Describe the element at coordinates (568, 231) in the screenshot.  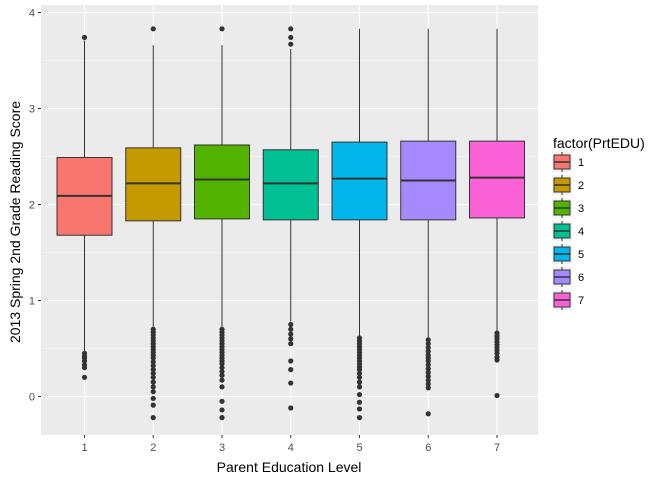
I see `legend-item-4: 4` at that location.